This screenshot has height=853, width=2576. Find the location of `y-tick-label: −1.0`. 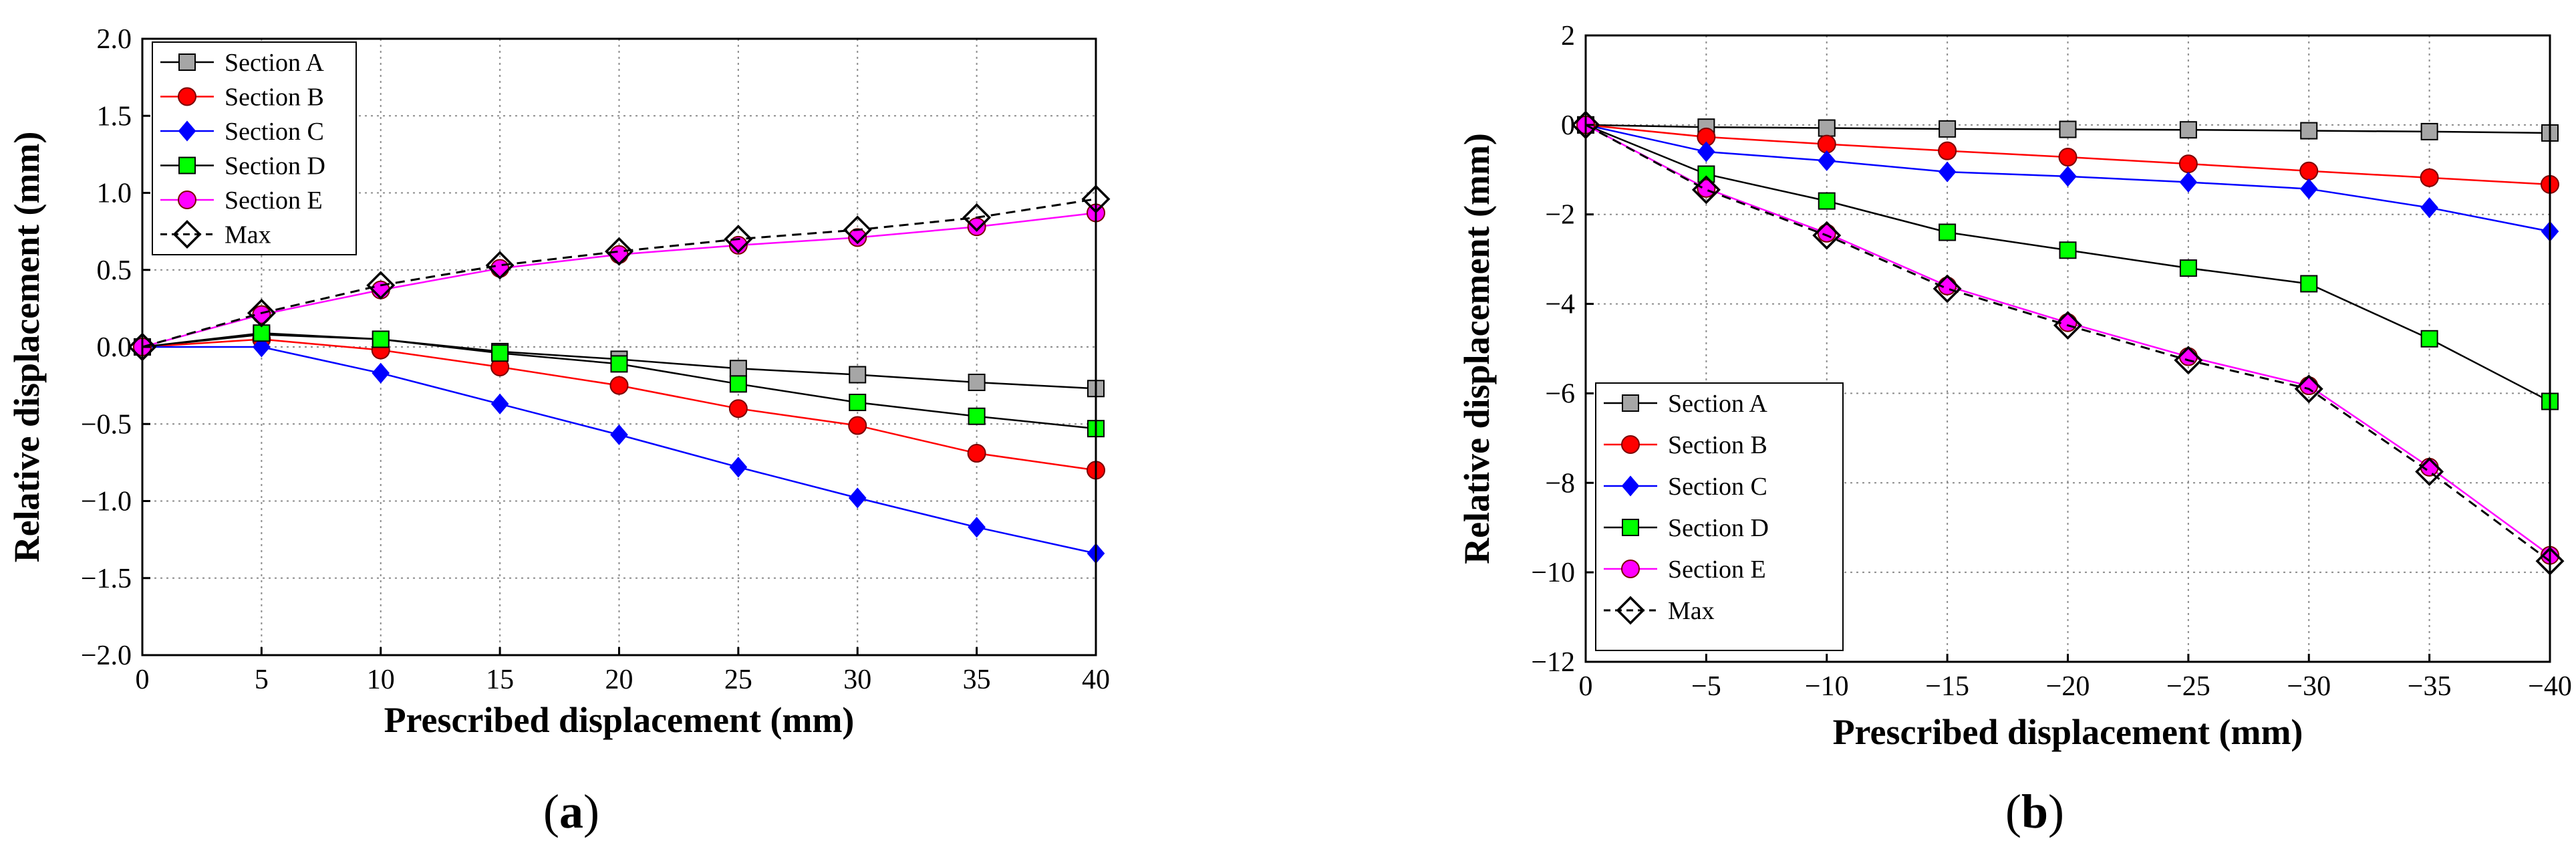

y-tick-label: −1.0 is located at coordinates (106, 502).